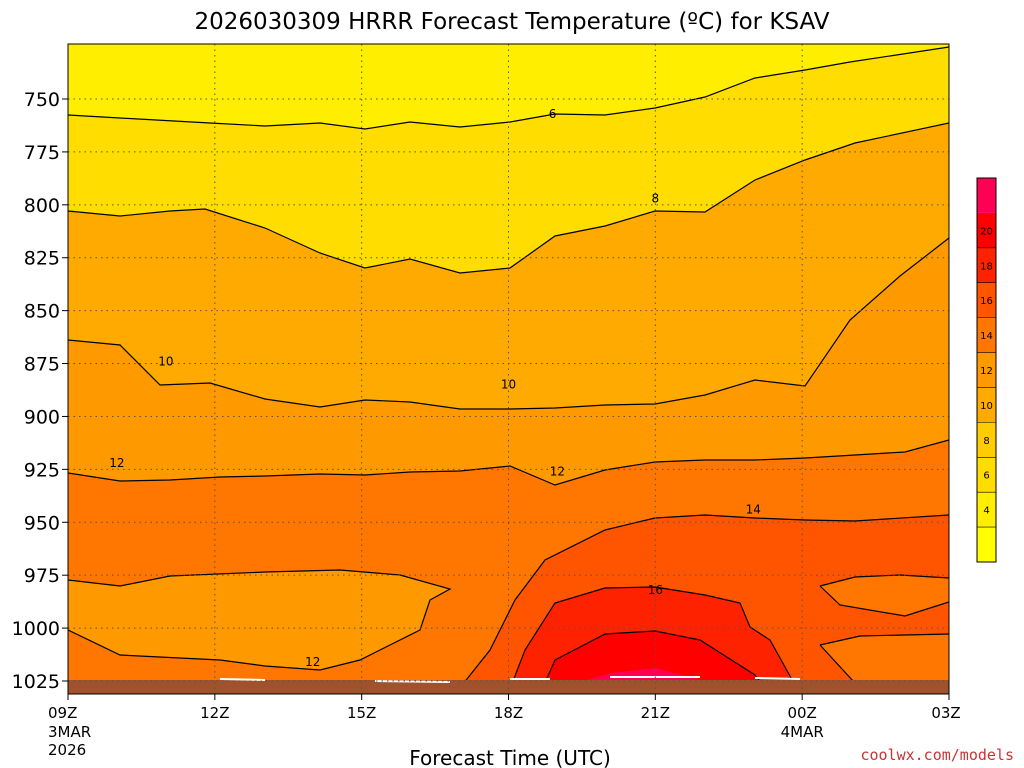 The height and width of the screenshot is (768, 1024). I want to click on colorbar-tick-label: 14, so click(986, 336).